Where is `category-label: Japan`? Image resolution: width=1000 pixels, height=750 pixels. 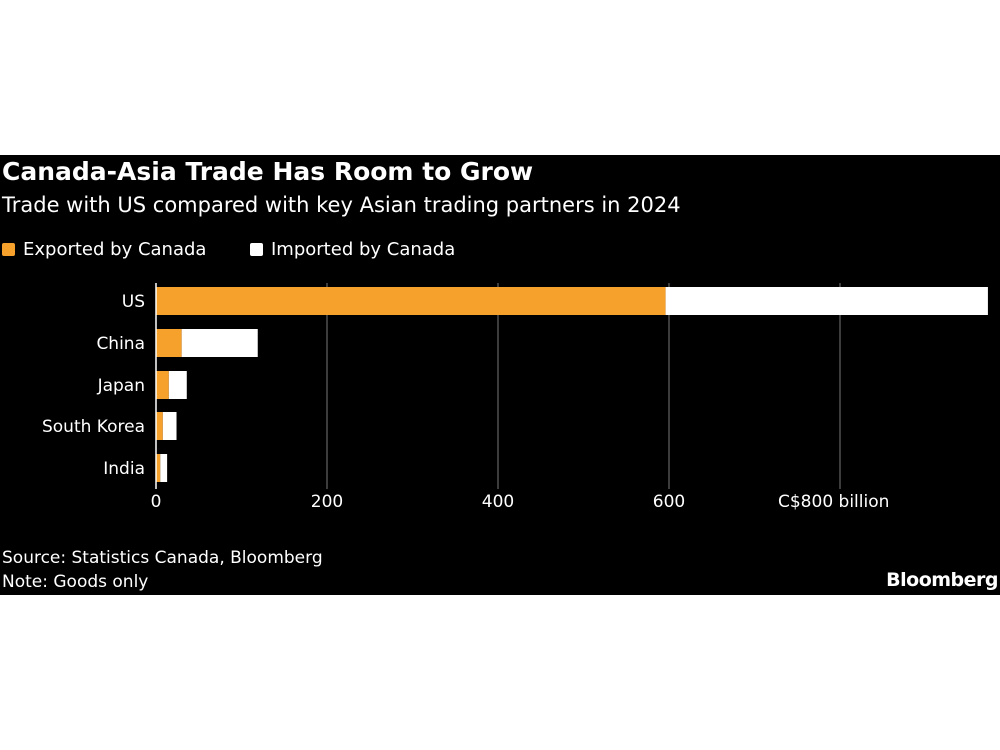
category-label: Japan is located at coordinates (121, 386).